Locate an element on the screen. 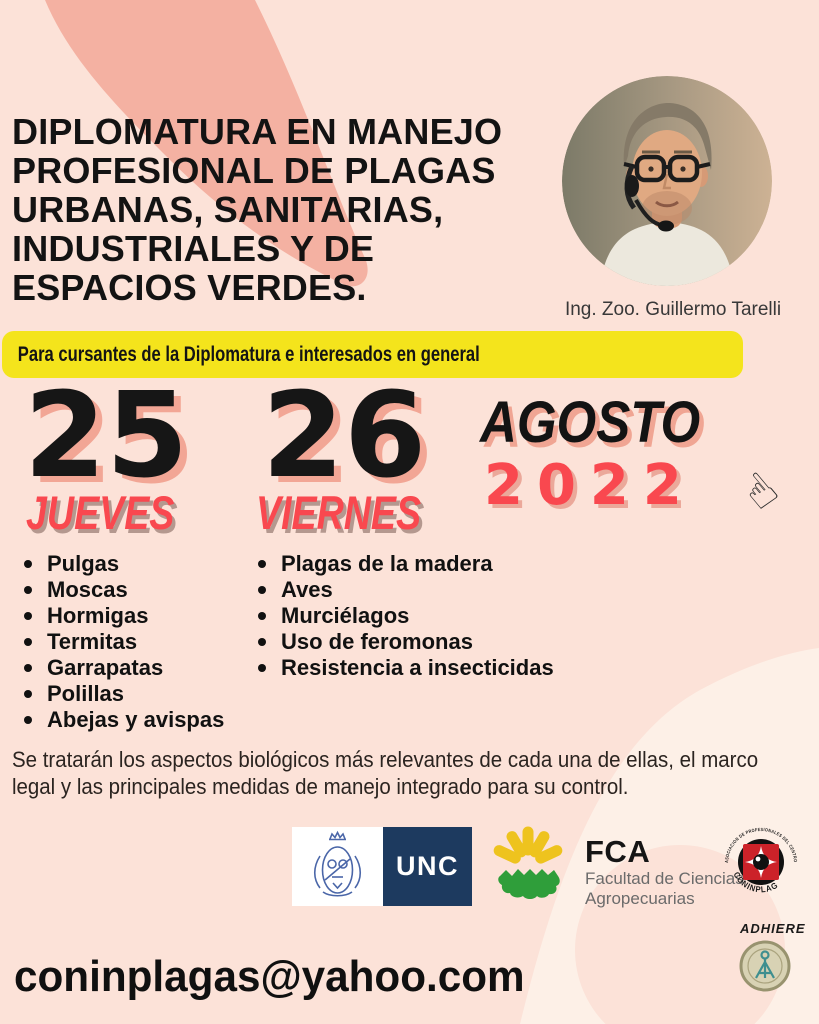 Image resolution: width=819 pixels, height=1024 pixels. fca-logo-name: Facultad de Ciencias Agropecuarias is located at coordinates (664, 889).